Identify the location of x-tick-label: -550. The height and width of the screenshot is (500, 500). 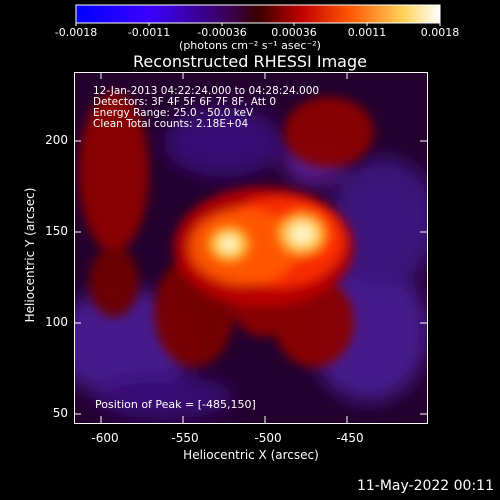
(185, 438).